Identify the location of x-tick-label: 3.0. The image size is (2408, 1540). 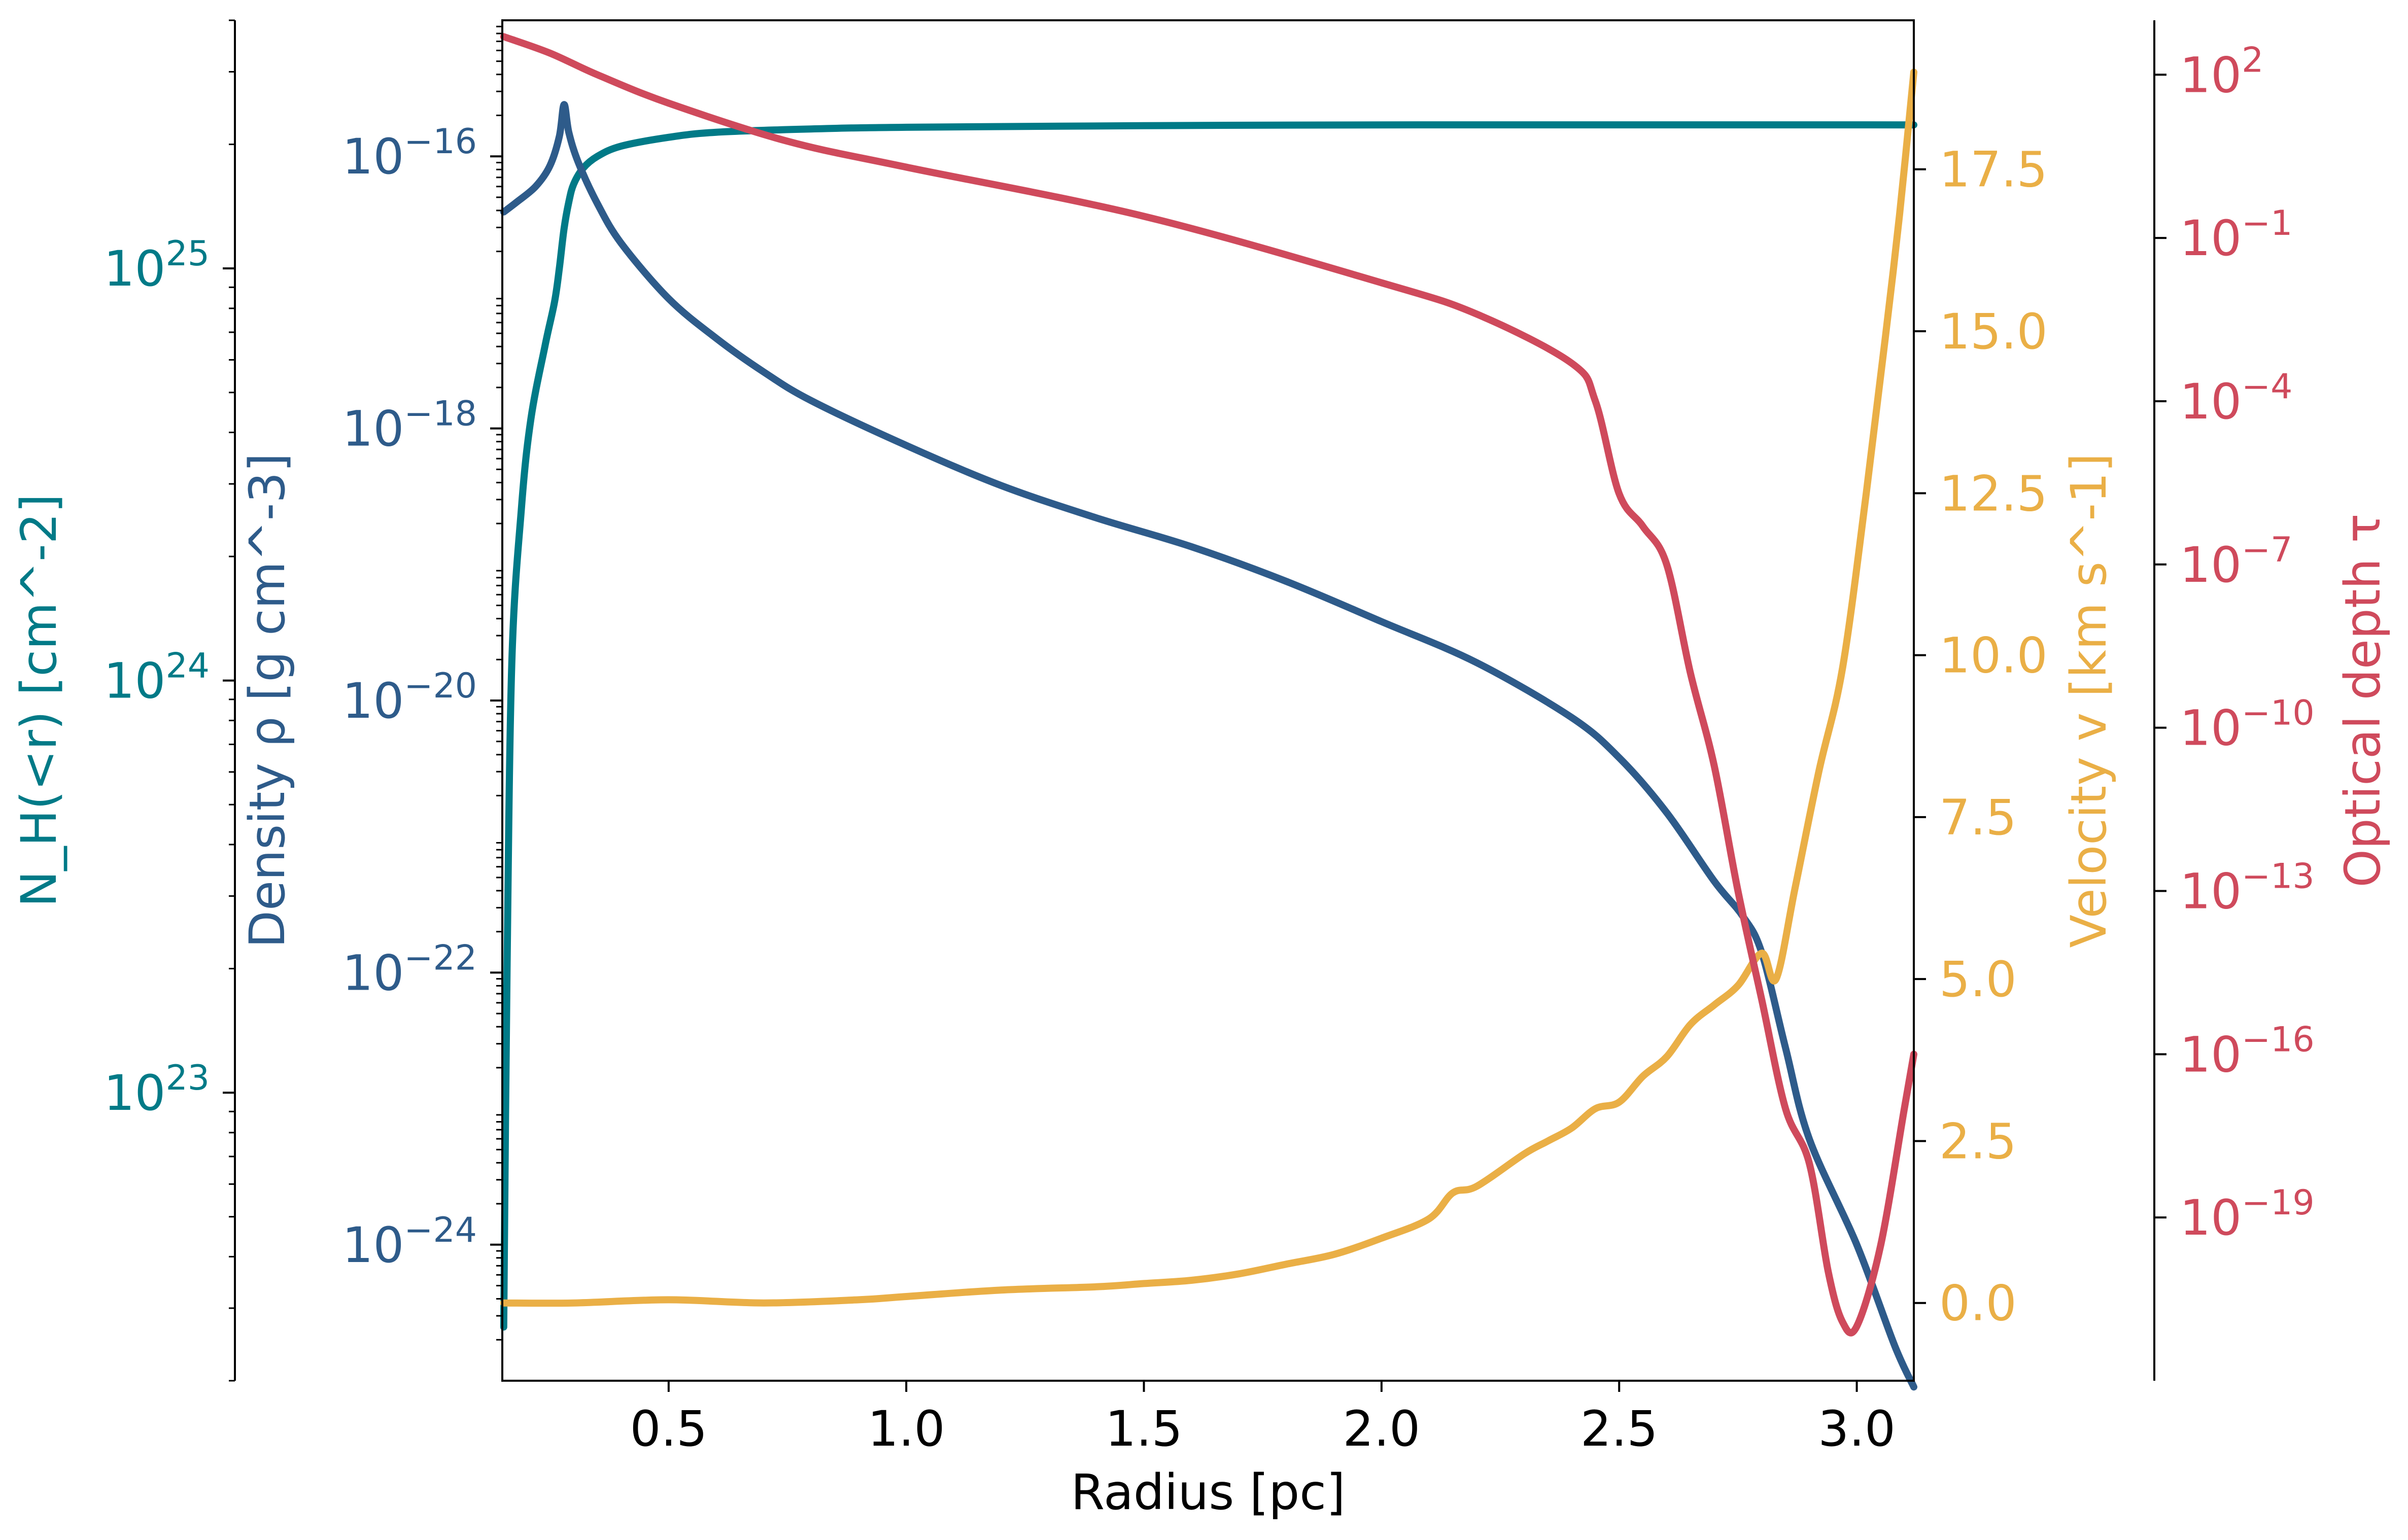
(1857, 1429).